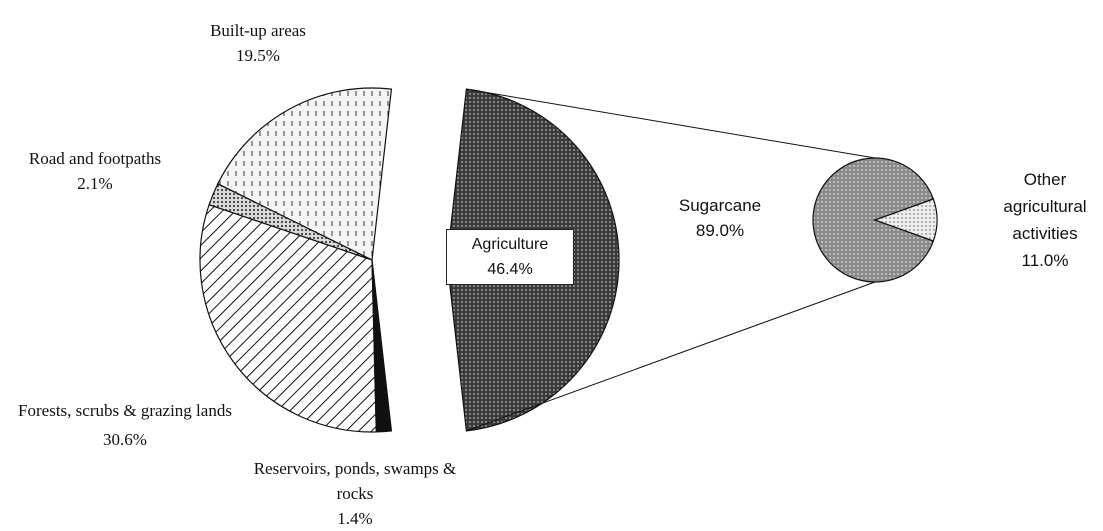 Image resolution: width=1103 pixels, height=531 pixels. I want to click on label-name: Other agricultural activities, so click(1045, 206).